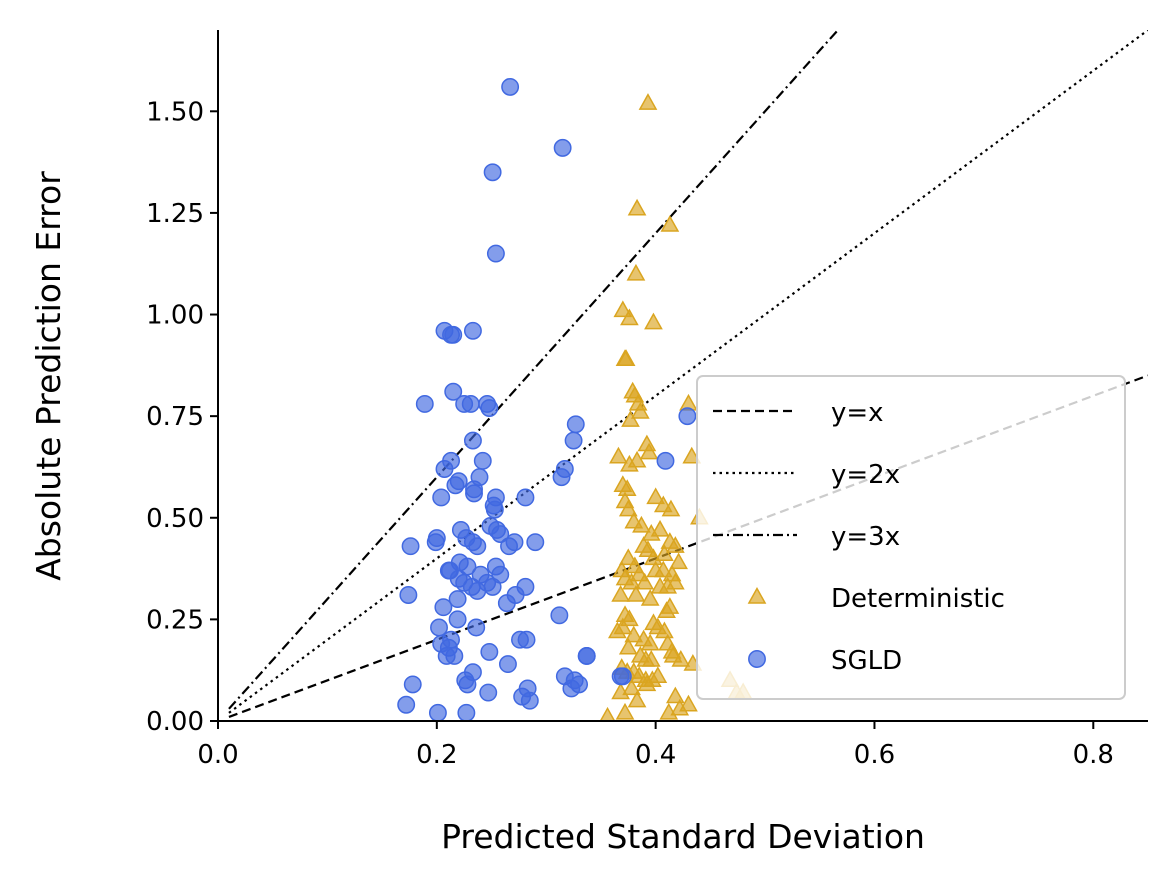 The image size is (1176, 888). Describe the element at coordinates (175, 112) in the screenshot. I see `y-tick-label: 1.50` at that location.